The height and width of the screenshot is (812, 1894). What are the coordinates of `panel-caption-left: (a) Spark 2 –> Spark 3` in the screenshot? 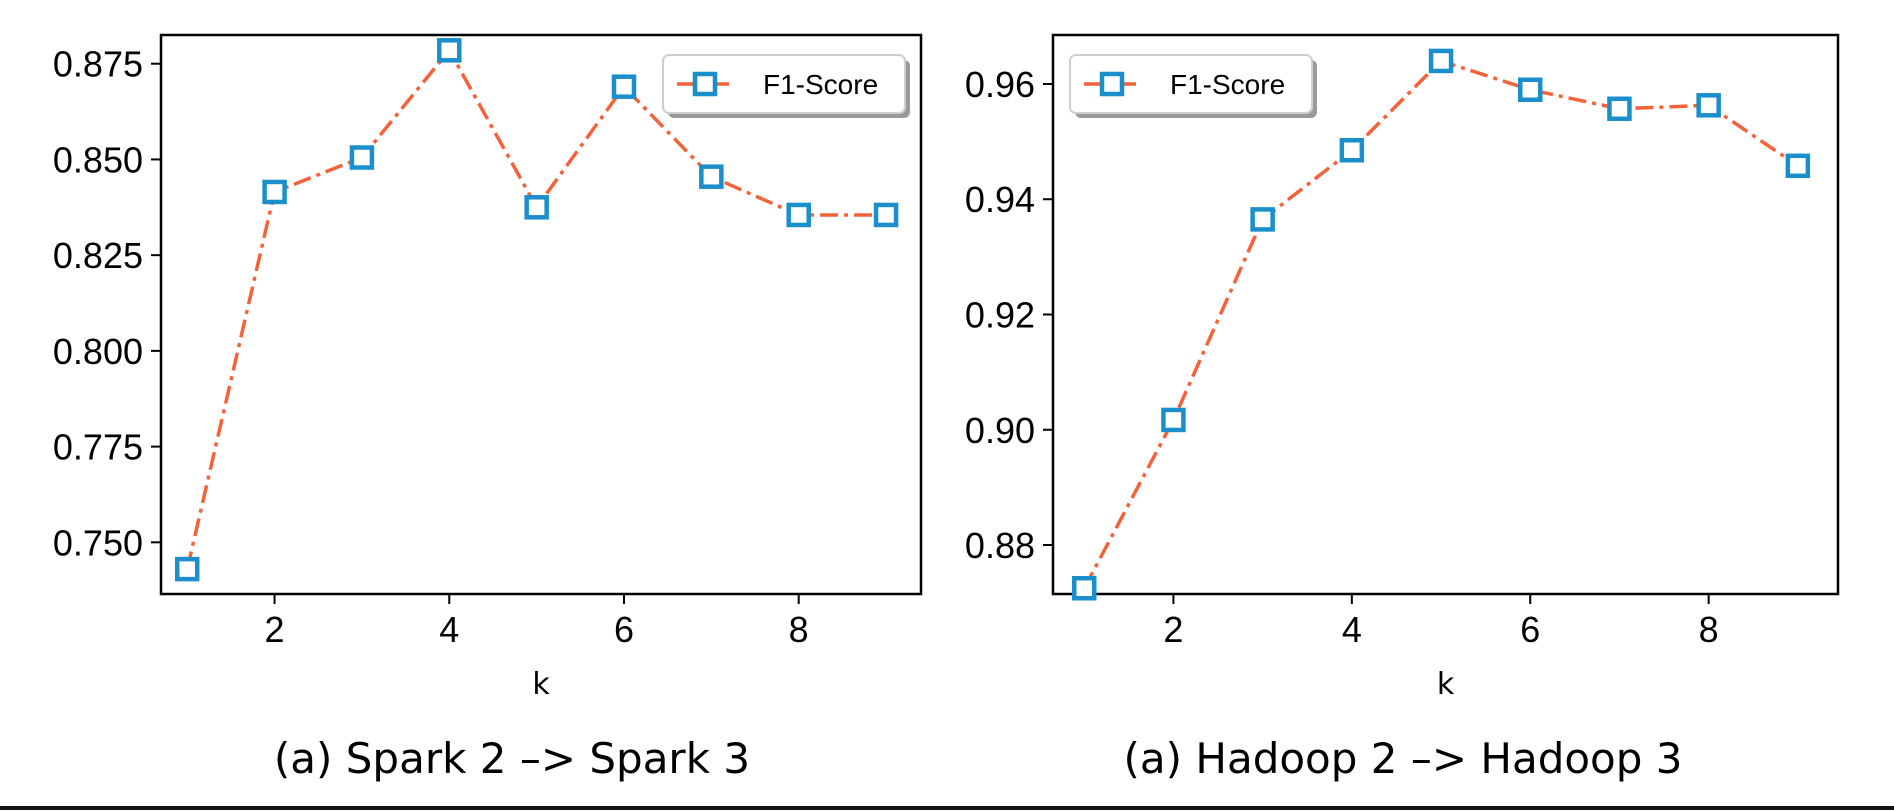 It's located at (512, 758).